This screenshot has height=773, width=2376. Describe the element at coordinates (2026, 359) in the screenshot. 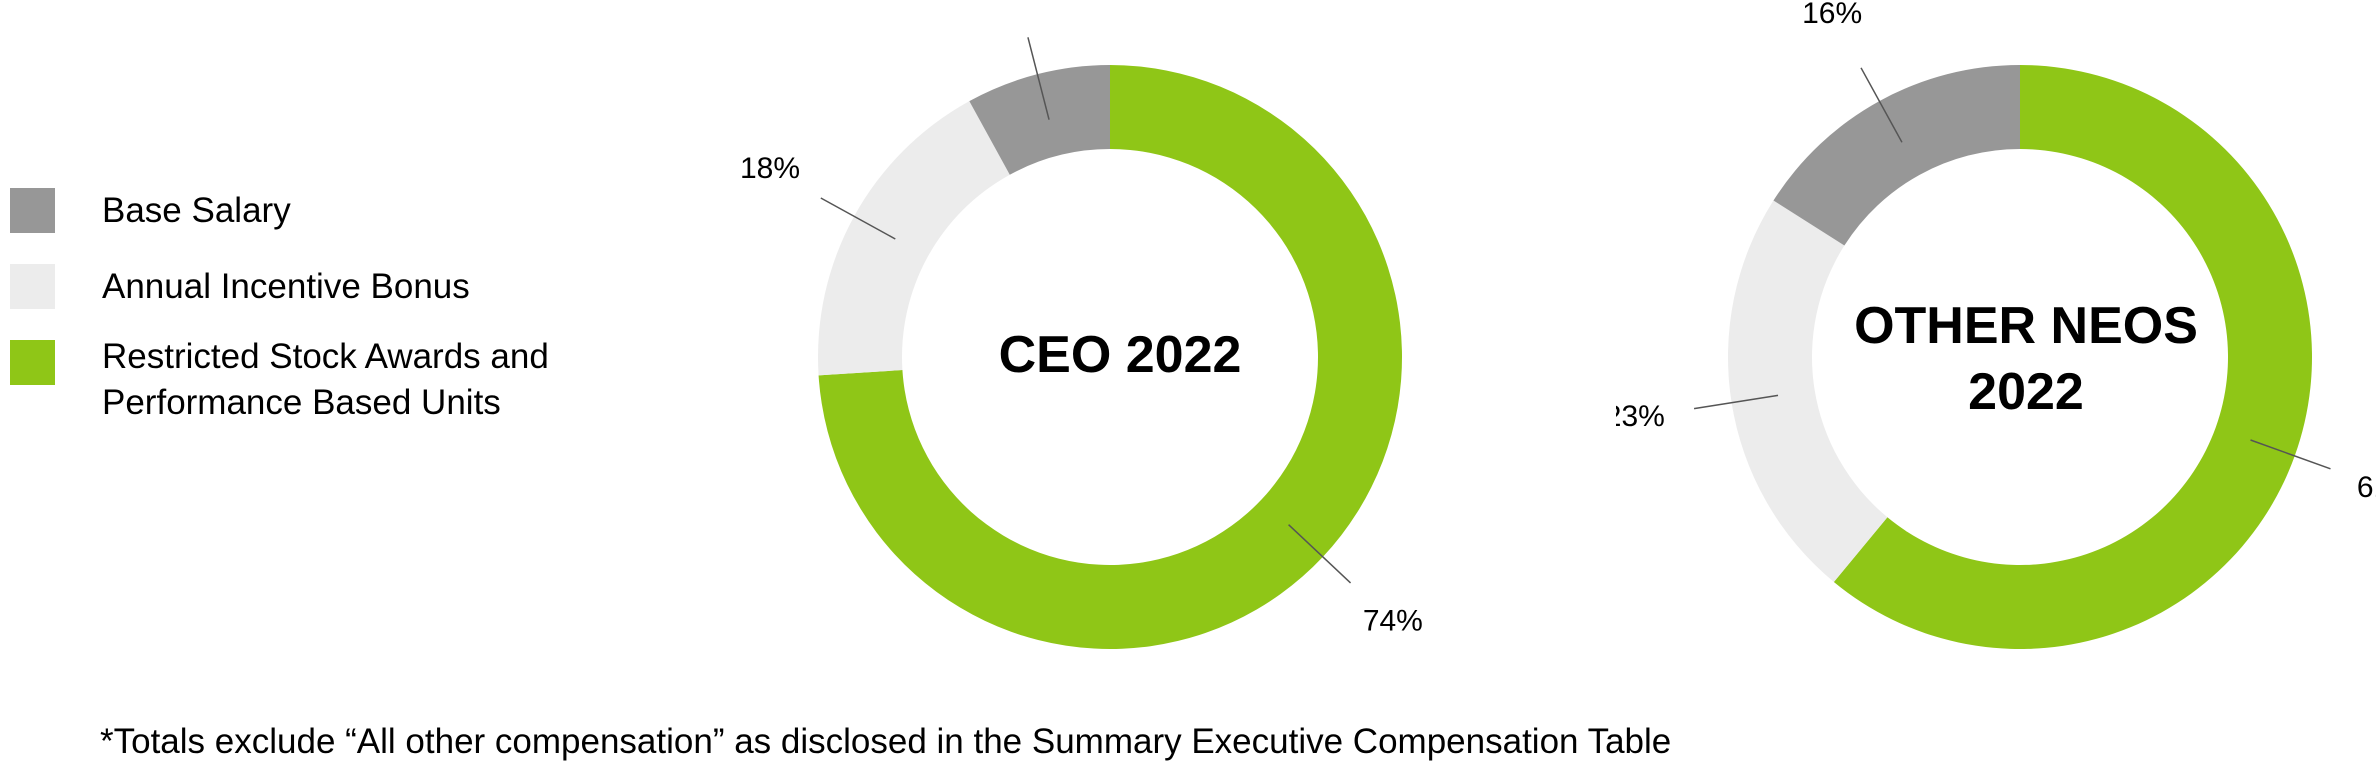

I see `other-neos-center-title: OTHER NEOS 2022` at that location.